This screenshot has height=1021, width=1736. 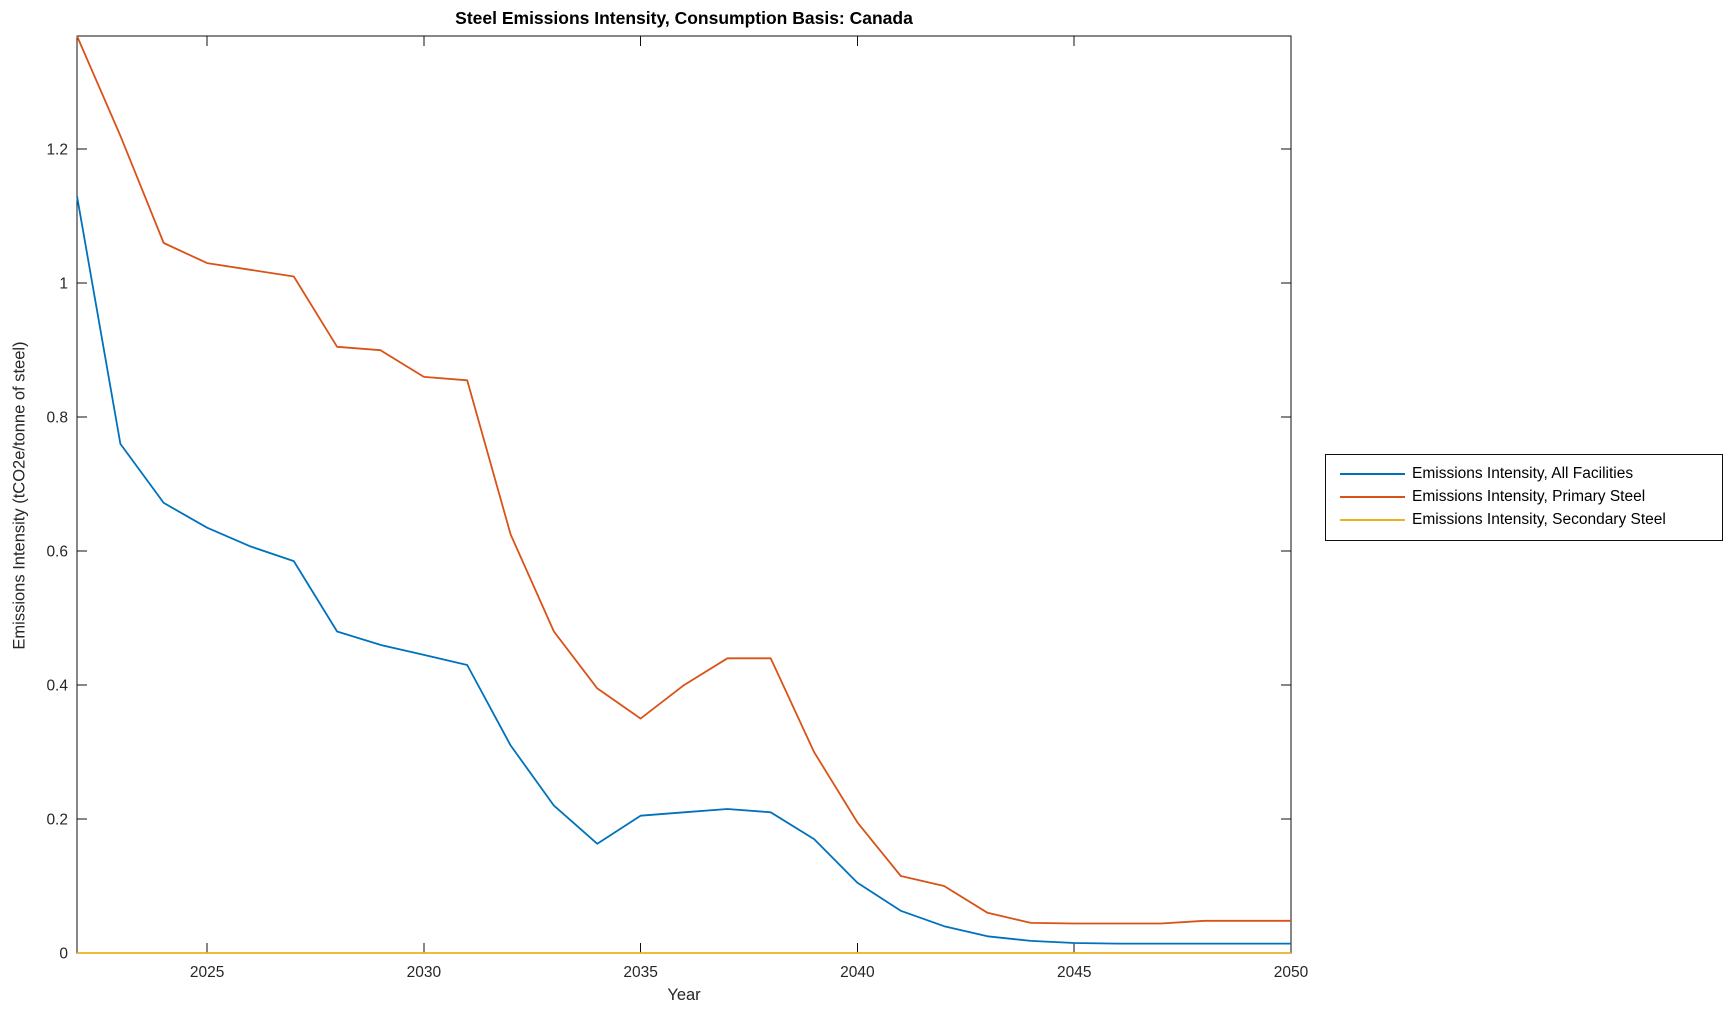 I want to click on y-tick-label: 0.2, so click(x=57, y=820).